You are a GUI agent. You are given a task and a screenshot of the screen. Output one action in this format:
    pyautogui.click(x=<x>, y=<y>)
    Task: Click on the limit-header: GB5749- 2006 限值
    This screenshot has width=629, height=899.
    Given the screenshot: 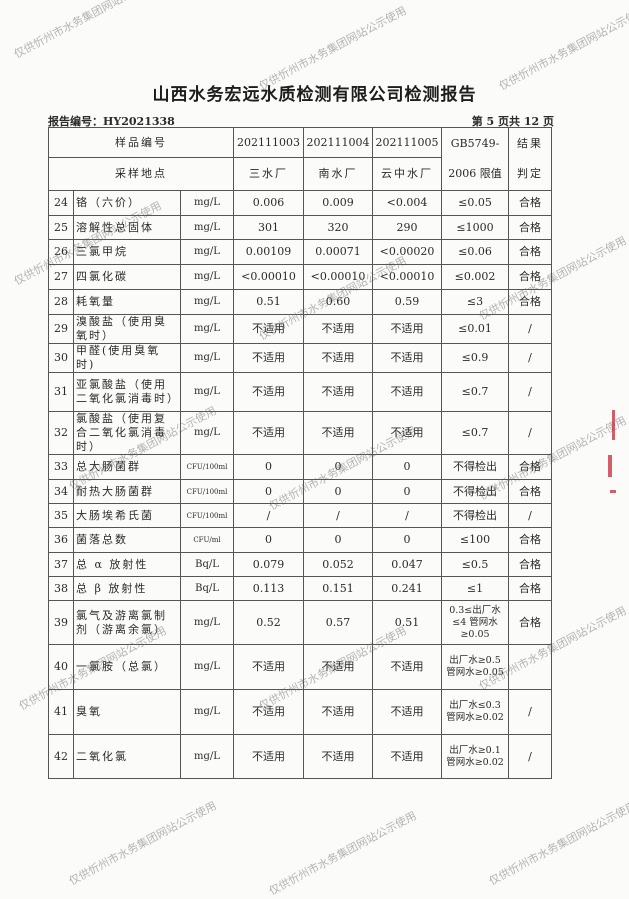 What is the action you would take?
    pyautogui.click(x=475, y=159)
    